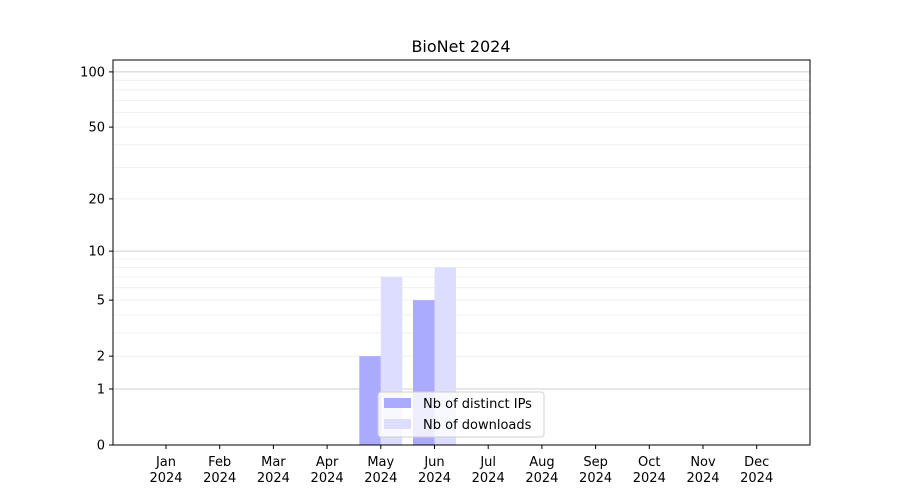 Image resolution: width=900 pixels, height=500 pixels. What do you see at coordinates (165, 470) in the screenshot?
I see `x-tick-label: Jan 2024` at bounding box center [165, 470].